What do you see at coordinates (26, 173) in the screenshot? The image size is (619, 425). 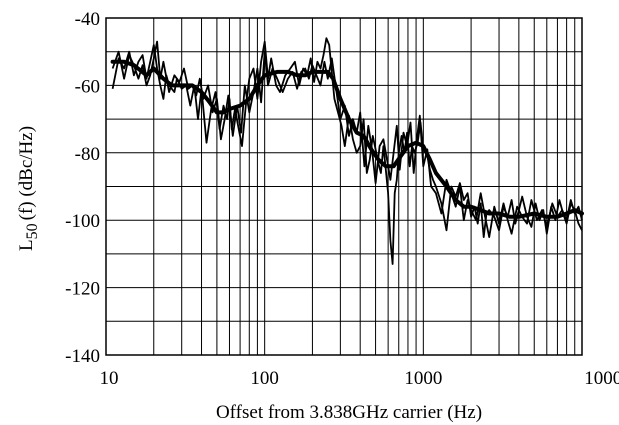 I see `y-axis-label-rest: (f) (dBc/Hz)` at bounding box center [26, 173].